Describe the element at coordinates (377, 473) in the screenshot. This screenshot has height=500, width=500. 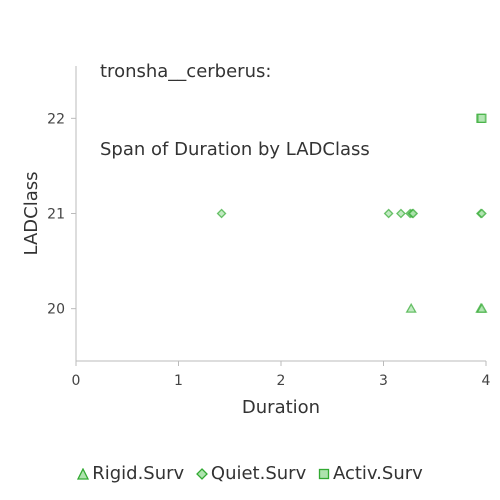
I see `legend-label: Activ.Surv` at that location.